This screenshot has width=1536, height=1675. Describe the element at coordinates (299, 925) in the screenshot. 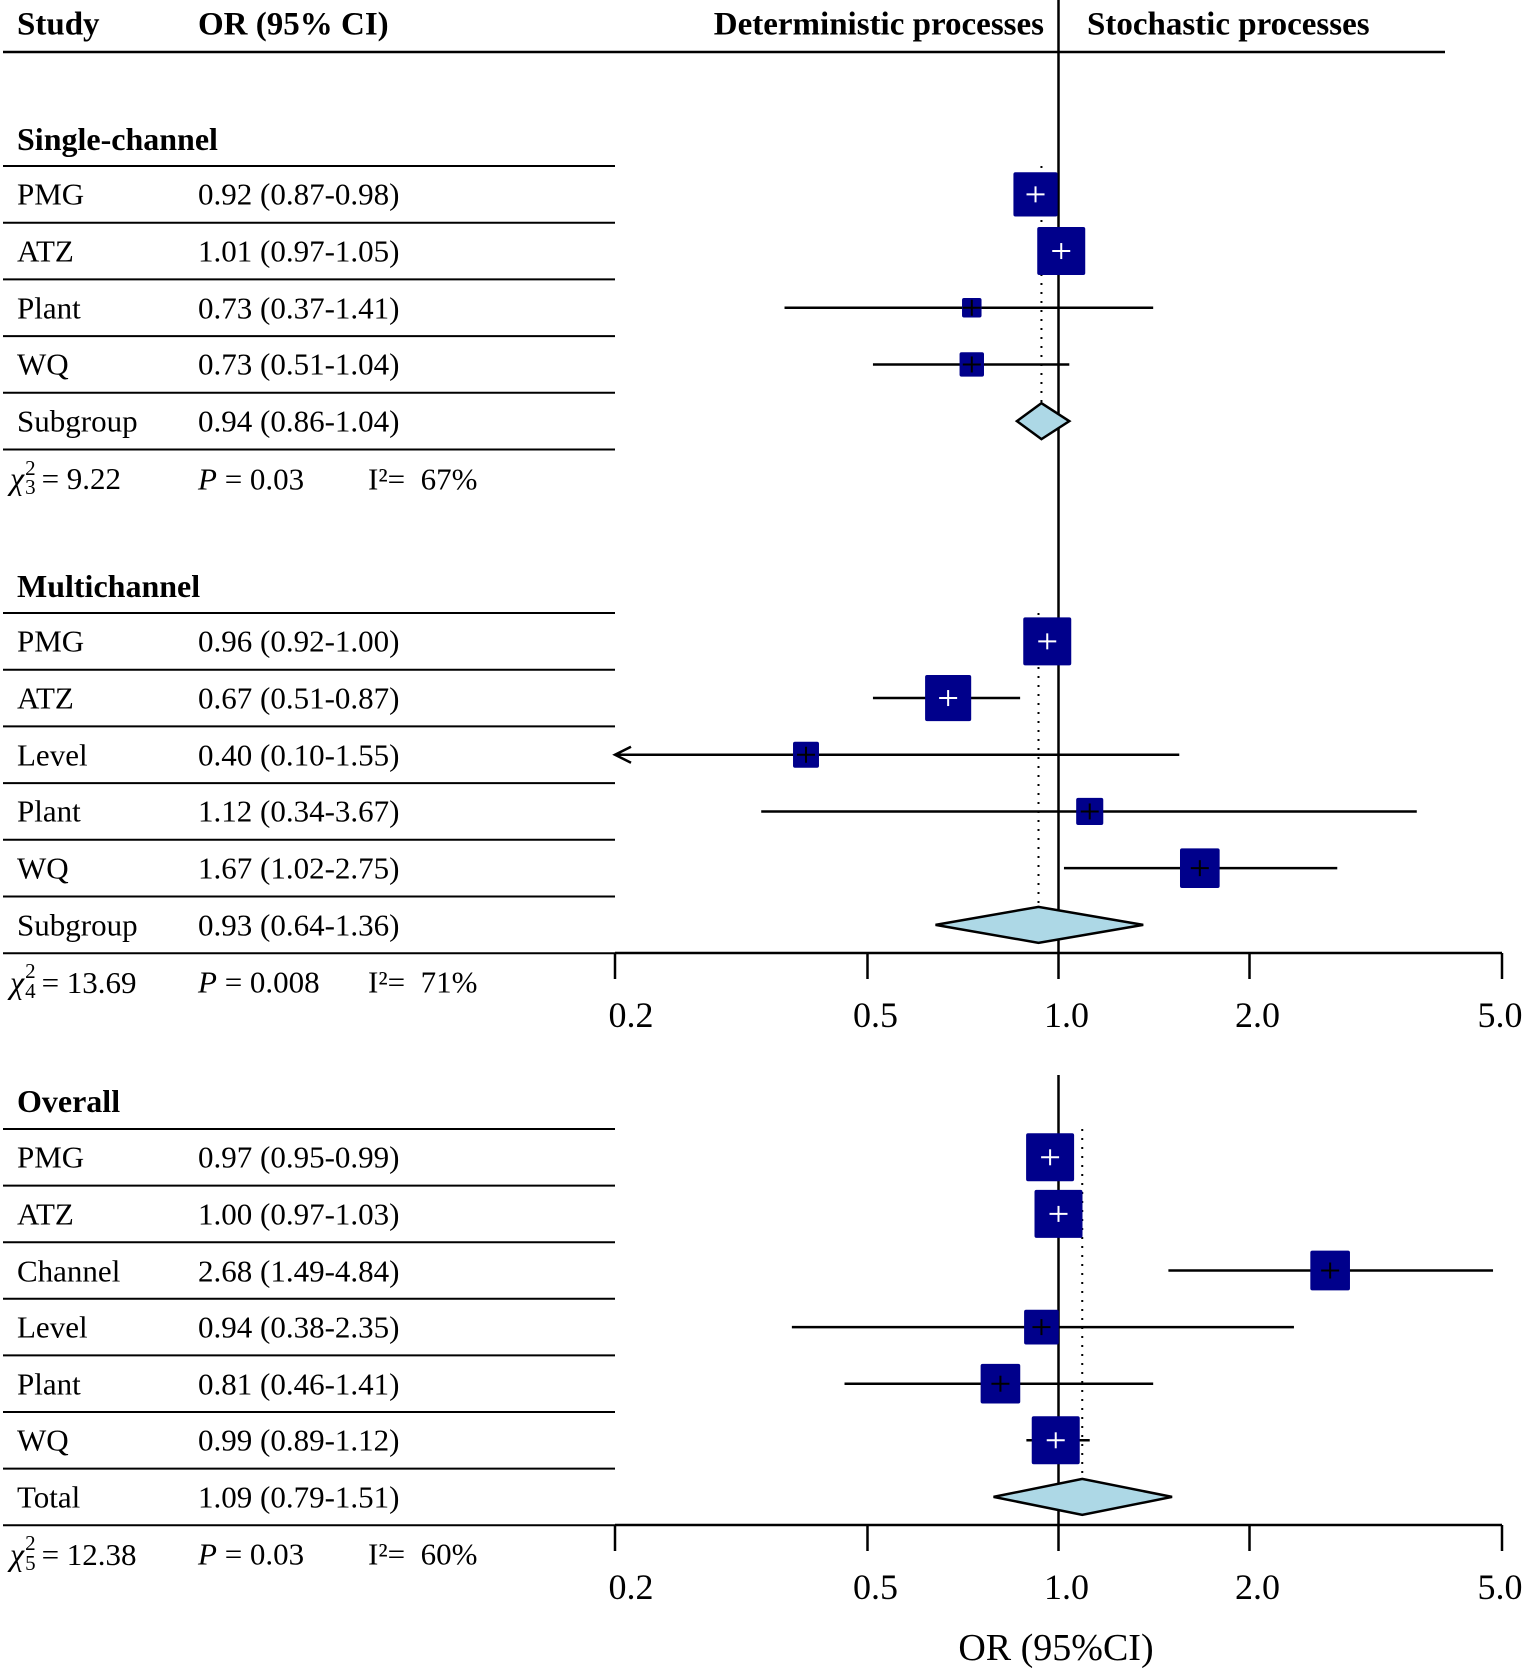

I see `summary-or-ci: 0.93 (0.64-1.36)` at that location.